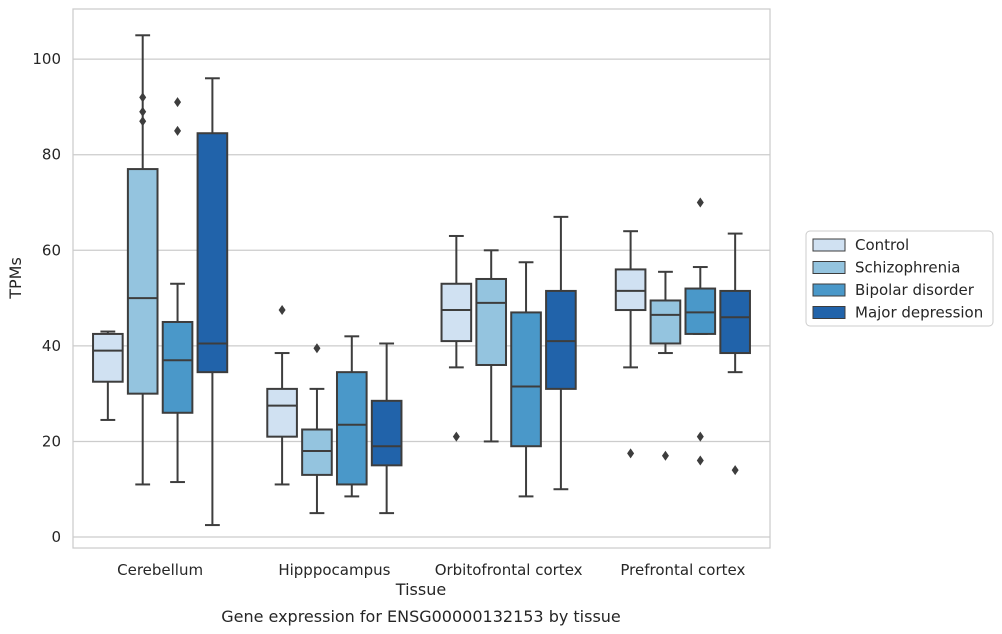  I want to click on legend-item: Major depression, so click(897, 313).